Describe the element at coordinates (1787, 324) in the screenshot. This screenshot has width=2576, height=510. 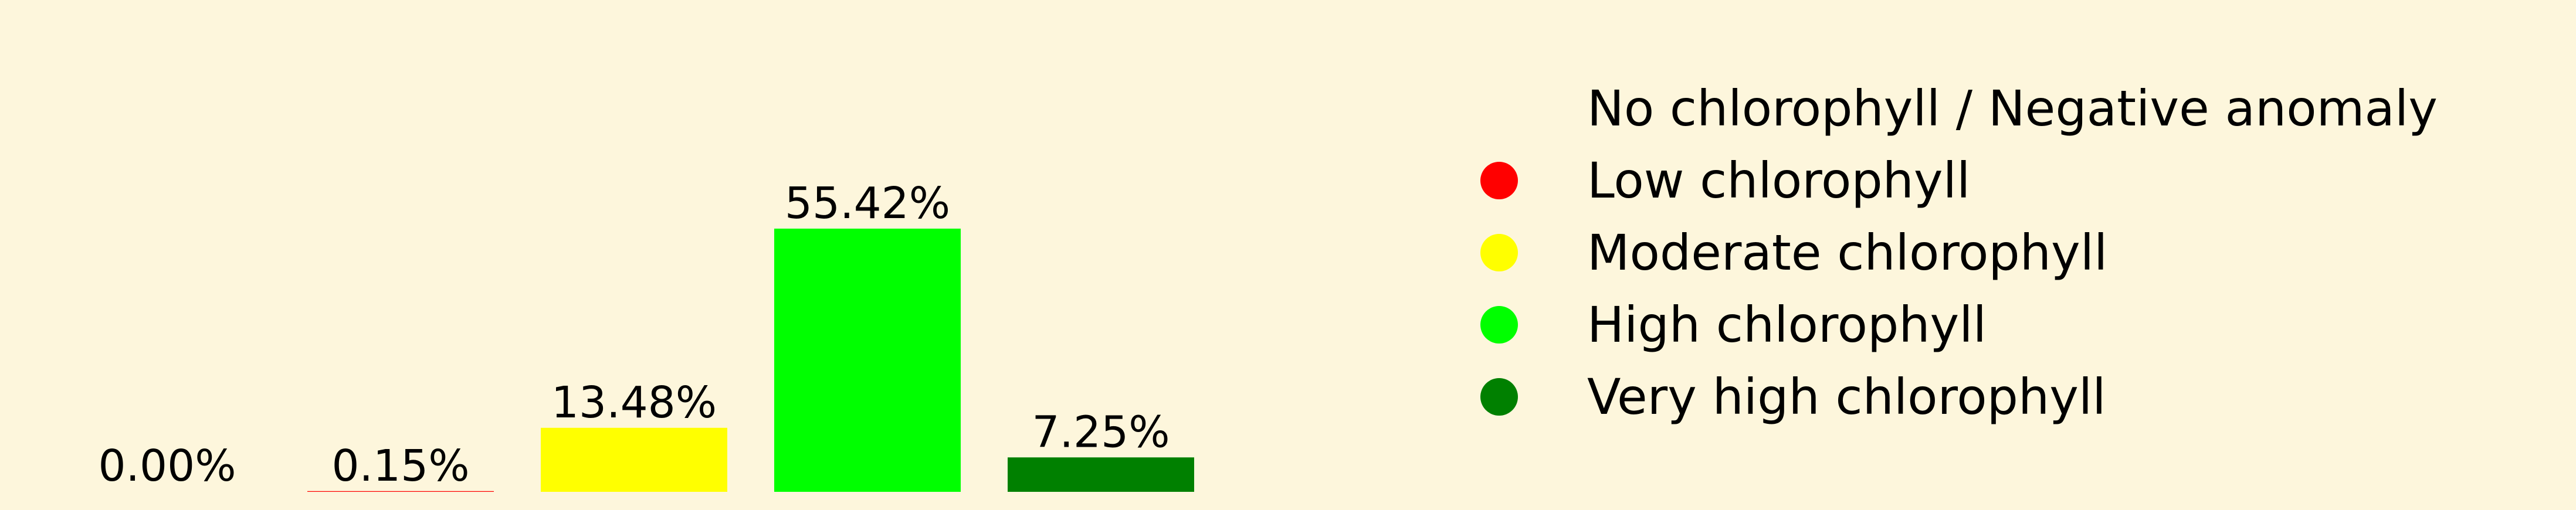
I see `legend-label-high-chlorophyll: High chlorophyll` at that location.